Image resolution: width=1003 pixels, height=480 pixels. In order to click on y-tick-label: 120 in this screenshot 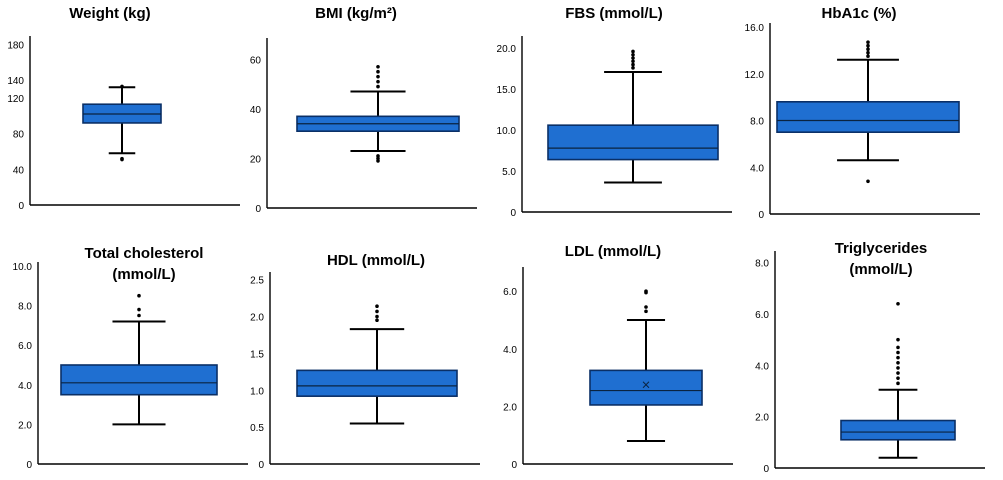, I will do `click(15, 99)`.